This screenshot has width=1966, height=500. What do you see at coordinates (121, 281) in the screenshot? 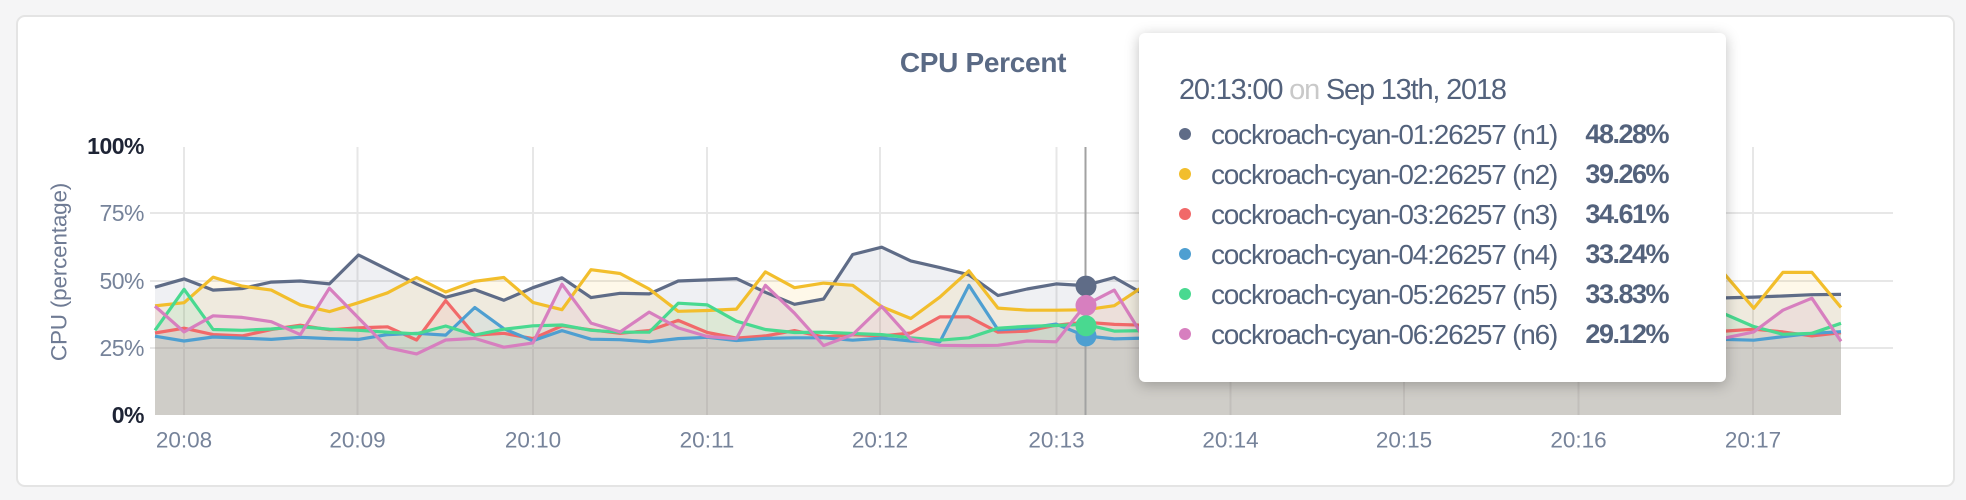
I see `svg-text: 50%` at bounding box center [121, 281].